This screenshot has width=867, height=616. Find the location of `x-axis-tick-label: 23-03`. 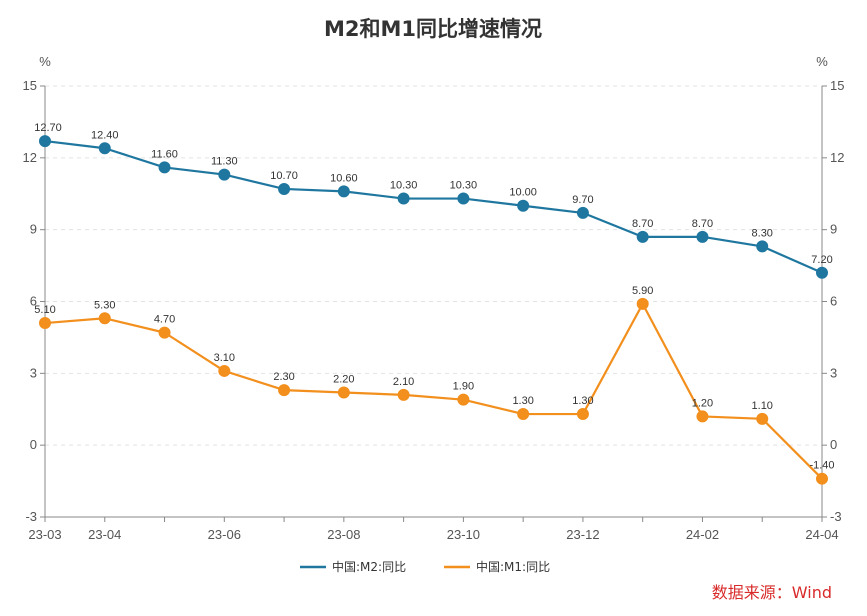

x-axis-tick-label: 23-03 is located at coordinates (44, 534).